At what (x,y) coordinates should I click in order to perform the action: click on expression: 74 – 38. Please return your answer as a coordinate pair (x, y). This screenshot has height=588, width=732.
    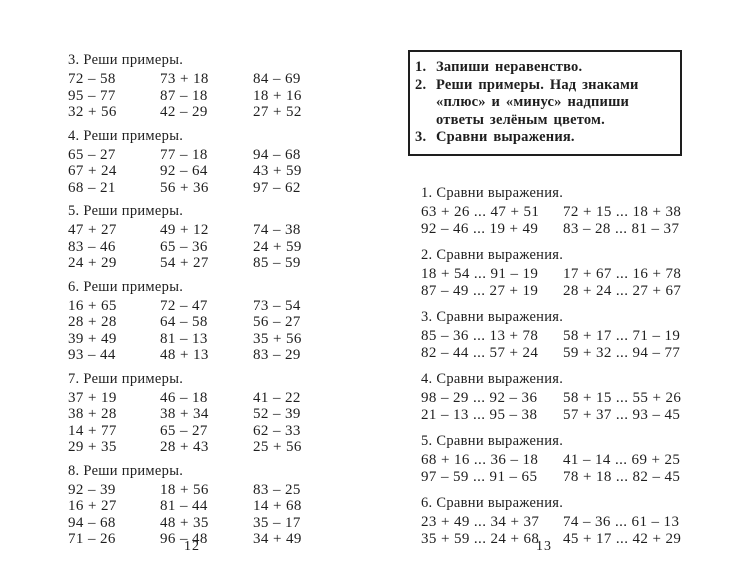
    Looking at the image, I should click on (277, 230).